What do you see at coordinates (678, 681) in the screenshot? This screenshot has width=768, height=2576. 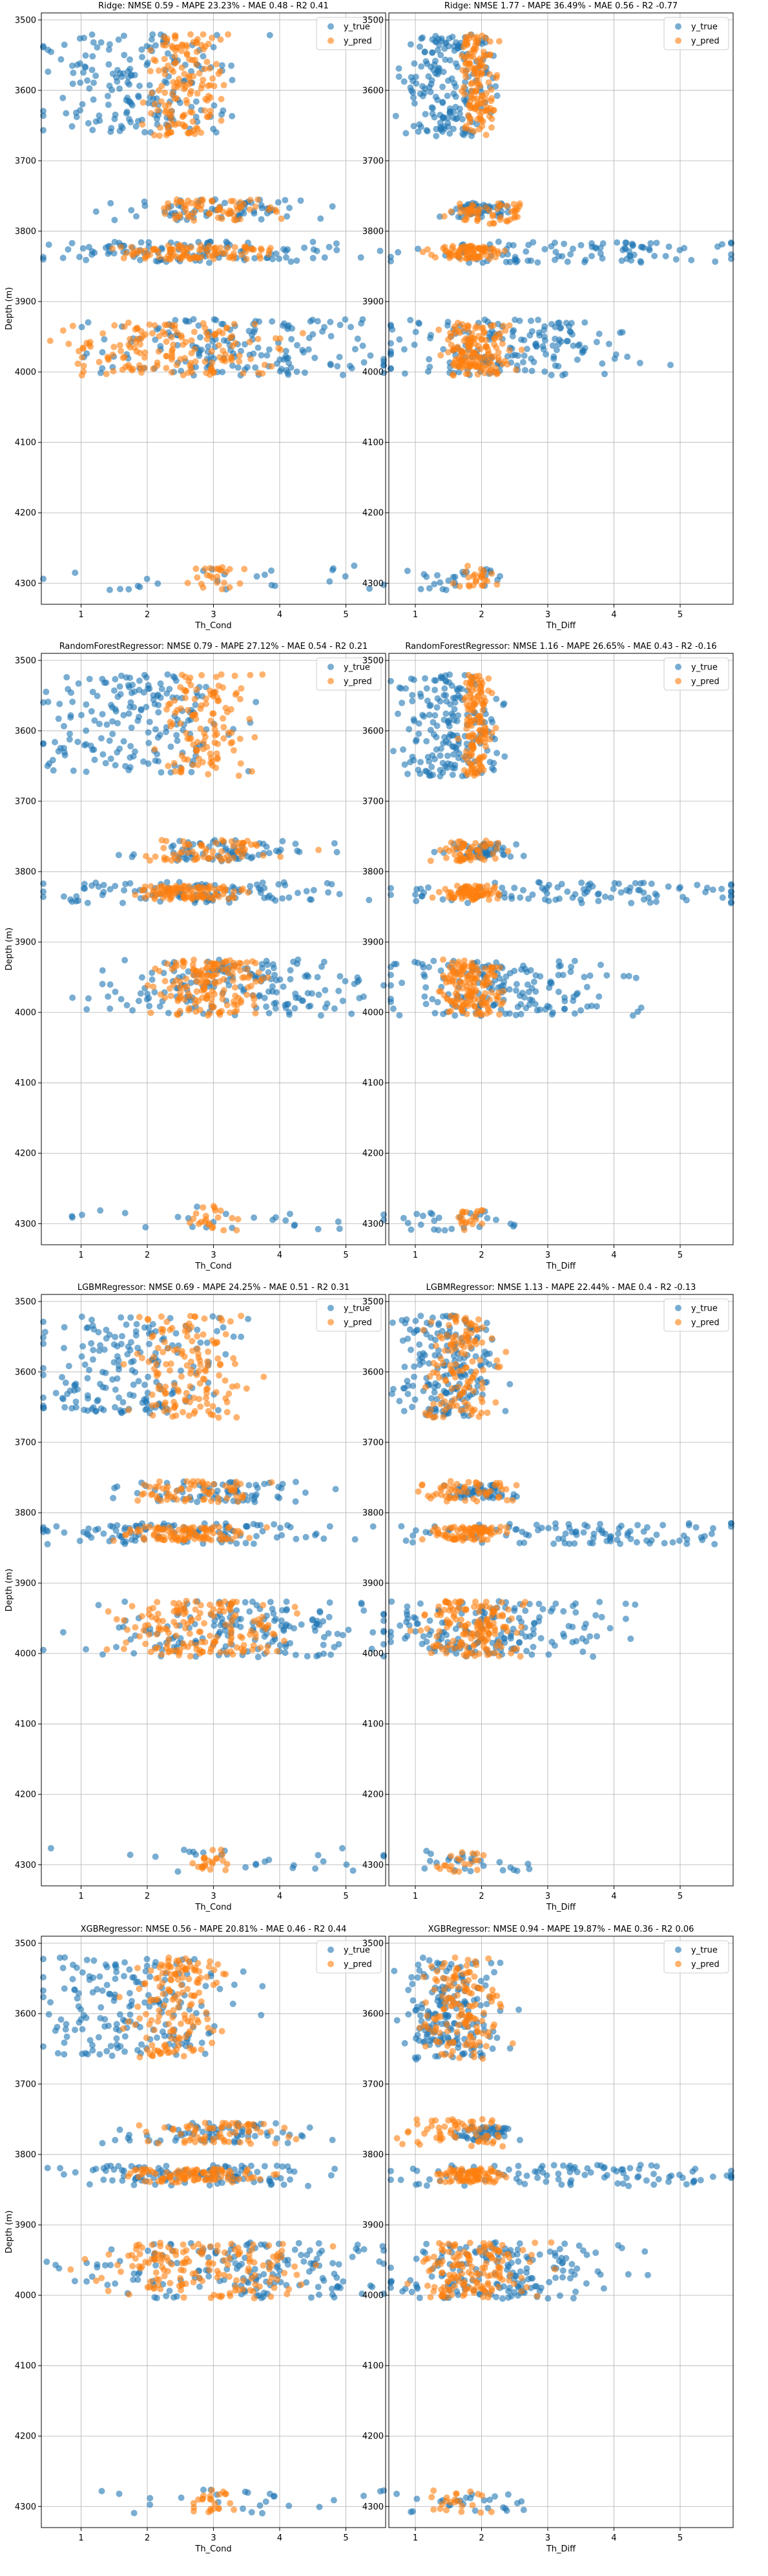 I see `legend-marker-y_pred` at bounding box center [678, 681].